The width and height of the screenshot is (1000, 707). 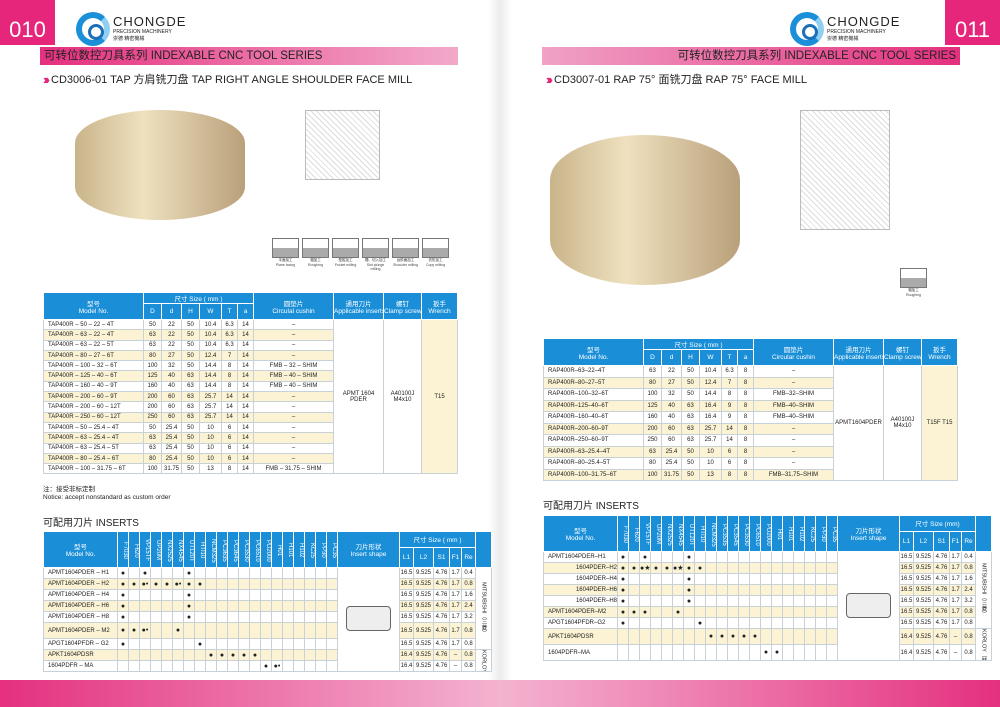 What do you see at coordinates (93, 345) in the screenshot?
I see `model-cell: TAP400R – 63 – 22 – 5T` at bounding box center [93, 345].